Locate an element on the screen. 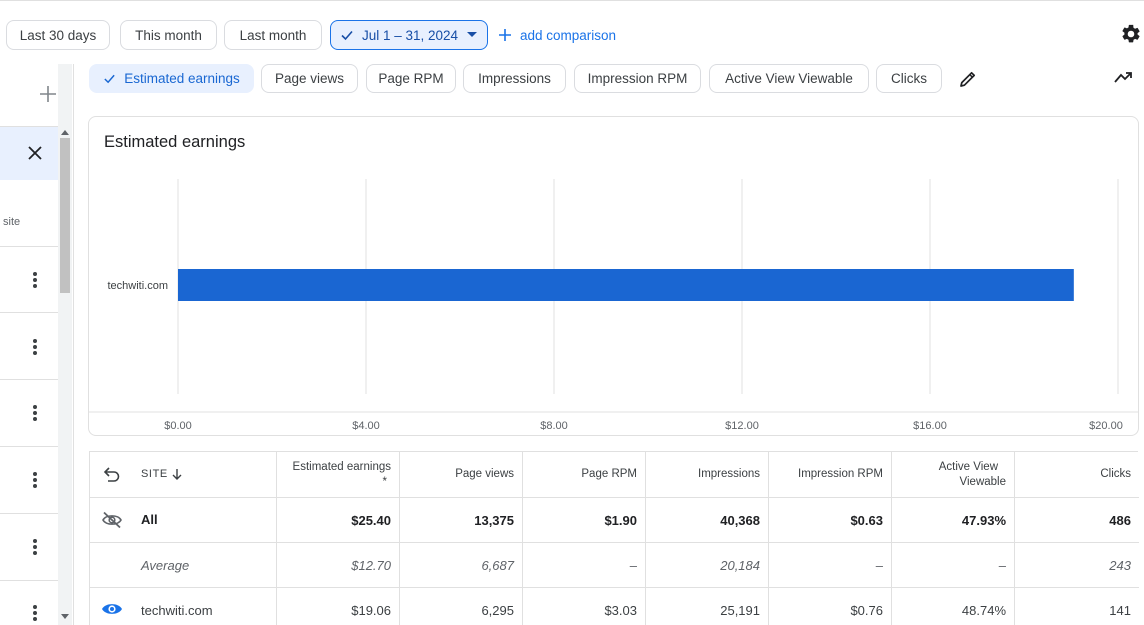 The height and width of the screenshot is (625, 1144). bar is located at coordinates (626, 285).